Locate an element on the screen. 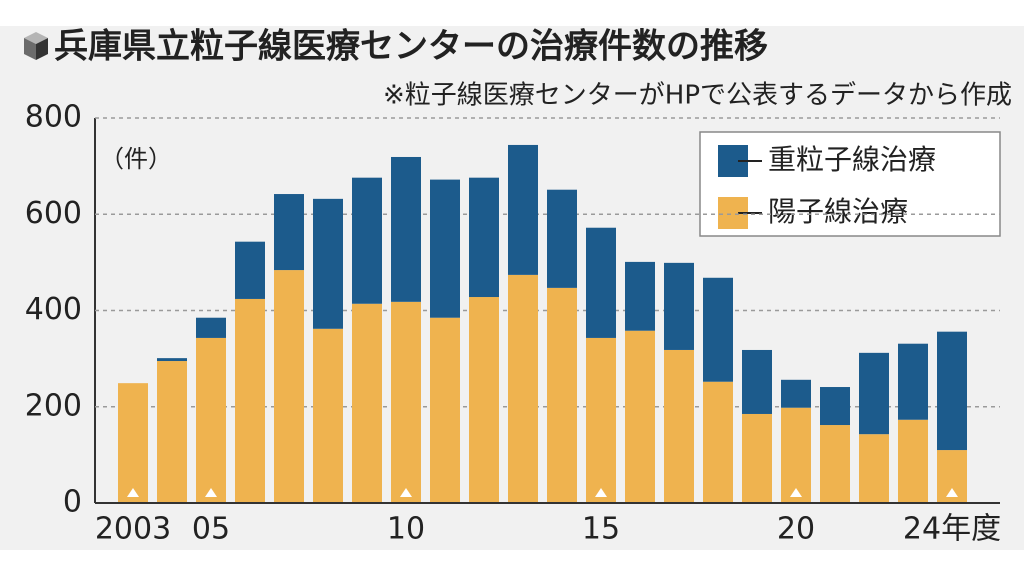  x-tick-label: 2003 is located at coordinates (133, 529).